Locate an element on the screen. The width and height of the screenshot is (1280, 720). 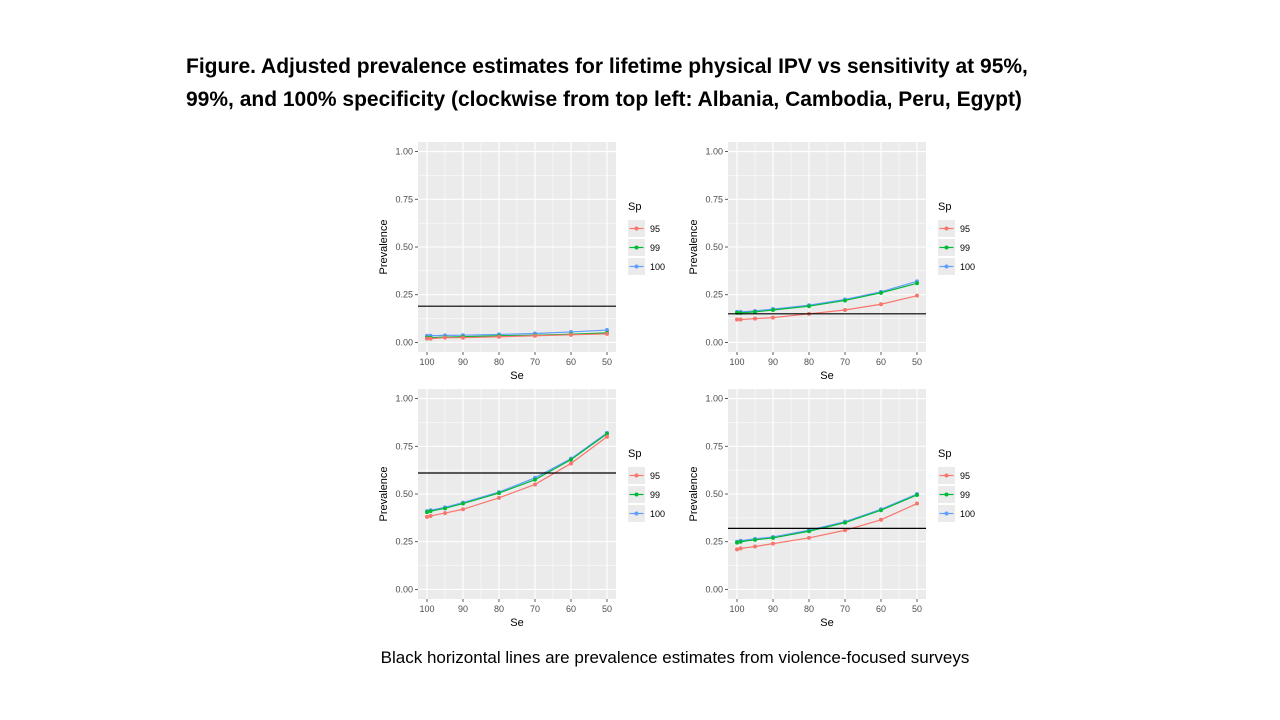
series-line-sp95 is located at coordinates (517, 477).